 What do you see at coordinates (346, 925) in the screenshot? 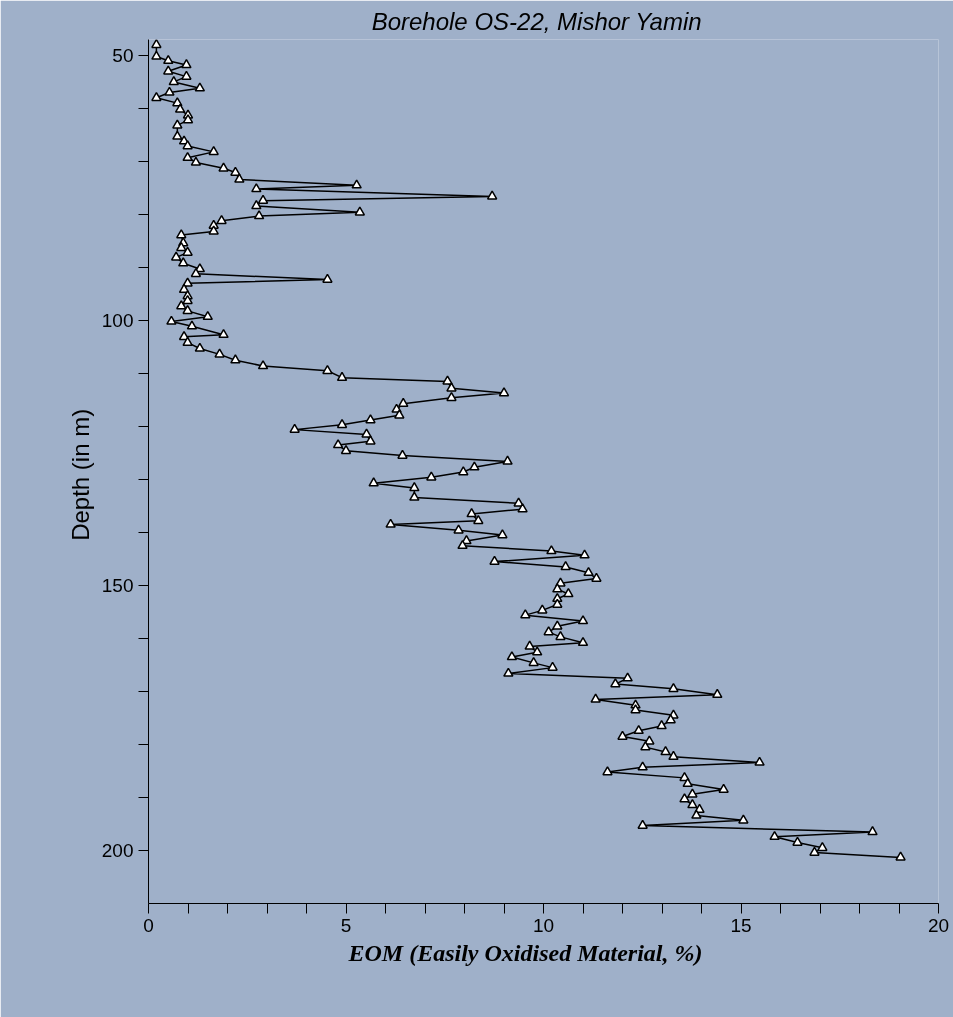
I see `x-tick-label: 5` at bounding box center [346, 925].